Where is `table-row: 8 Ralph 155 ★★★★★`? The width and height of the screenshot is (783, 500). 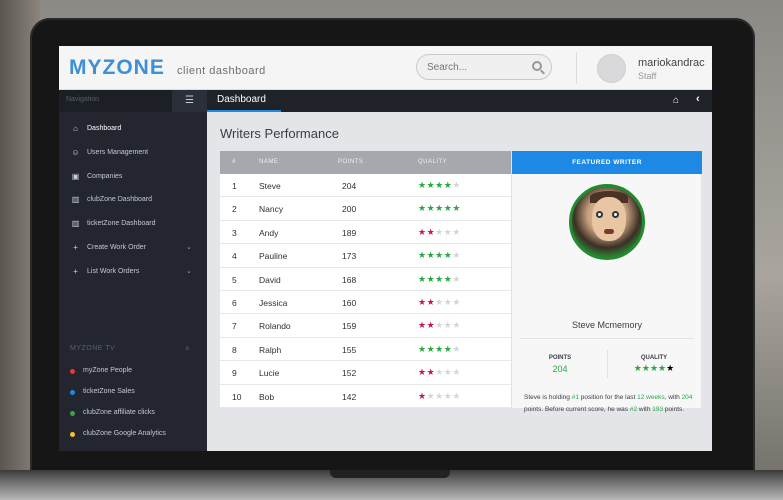
table-row: 8 Ralph 155 ★★★★★ is located at coordinates (365, 350).